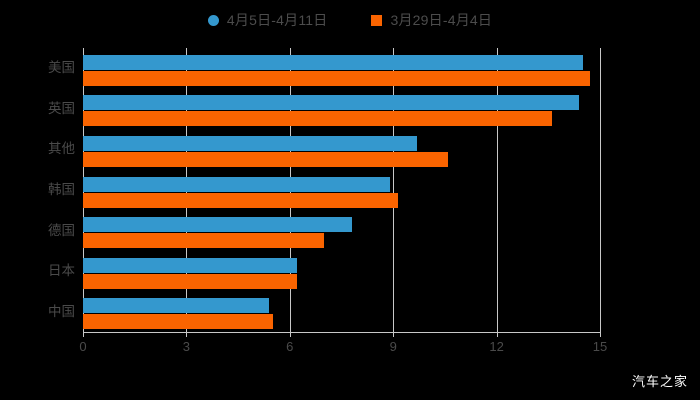  I want to click on legend-label-orange: 3月29日-4月4日, so click(441, 20).